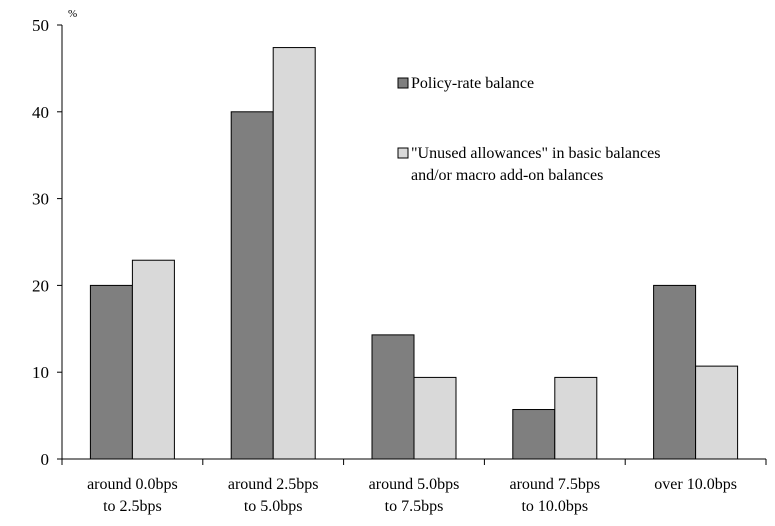 This screenshot has height=526, width=775. Describe the element at coordinates (72, 14) in the screenshot. I see `y-unit-label: %` at that location.